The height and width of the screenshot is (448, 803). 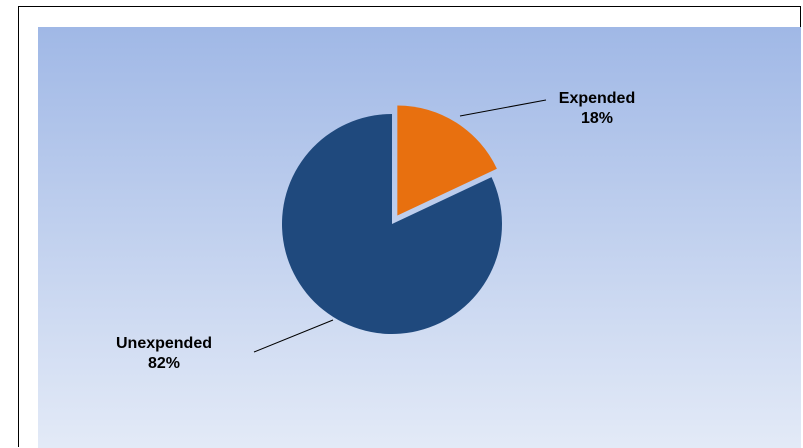 I want to click on pie-slices, so click(x=391, y=220).